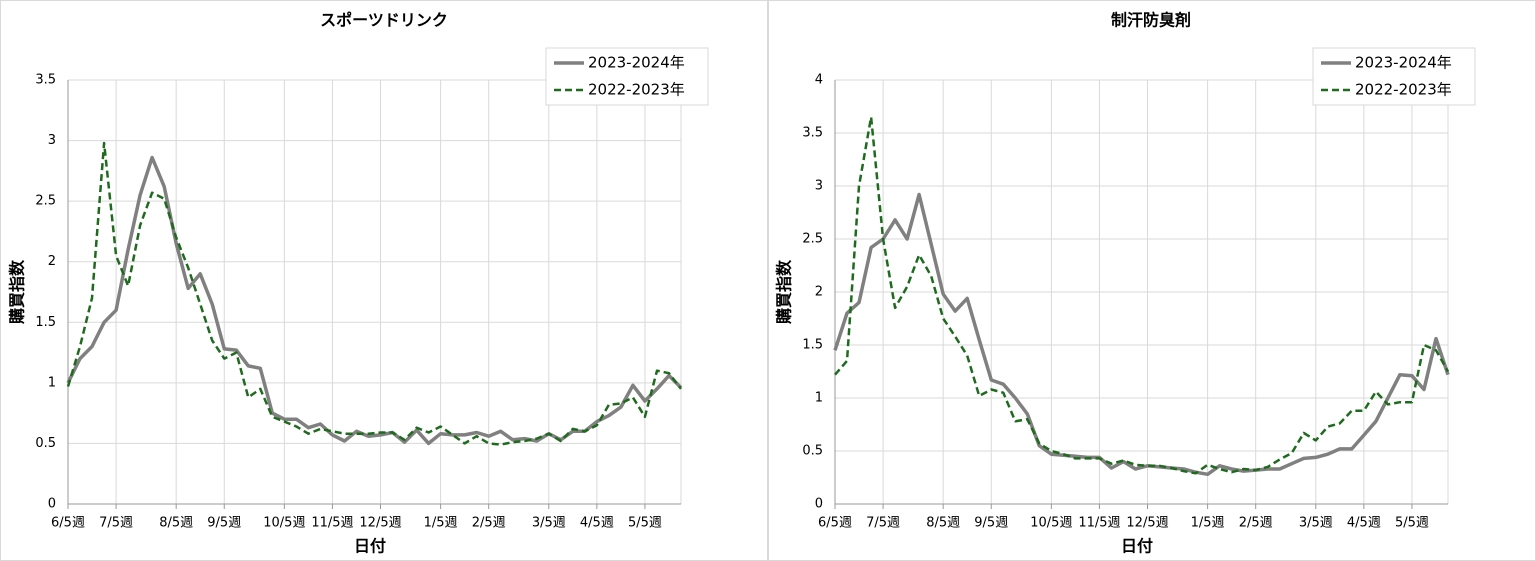 Image resolution: width=1536 pixels, height=561 pixels. I want to click on y-tick-label: 4, so click(819, 80).